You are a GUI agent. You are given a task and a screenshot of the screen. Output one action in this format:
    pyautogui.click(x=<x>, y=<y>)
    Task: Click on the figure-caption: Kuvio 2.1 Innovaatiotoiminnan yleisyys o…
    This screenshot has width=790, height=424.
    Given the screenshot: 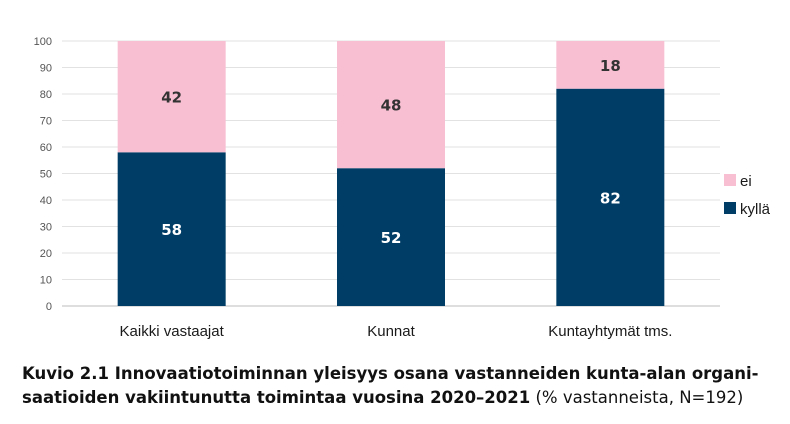 What is the action you would take?
    pyautogui.click(x=402, y=386)
    